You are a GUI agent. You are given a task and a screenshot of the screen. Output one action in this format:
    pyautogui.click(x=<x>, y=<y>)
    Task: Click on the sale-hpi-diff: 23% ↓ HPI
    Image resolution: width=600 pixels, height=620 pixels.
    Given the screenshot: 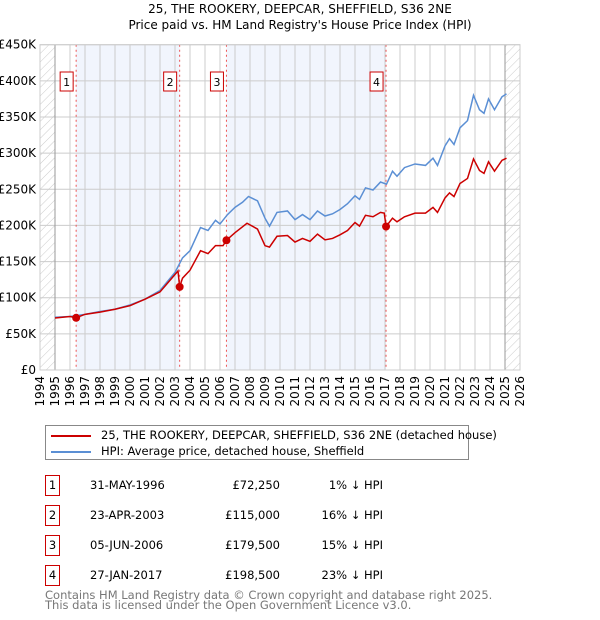 What is the action you would take?
    pyautogui.click(x=352, y=575)
    